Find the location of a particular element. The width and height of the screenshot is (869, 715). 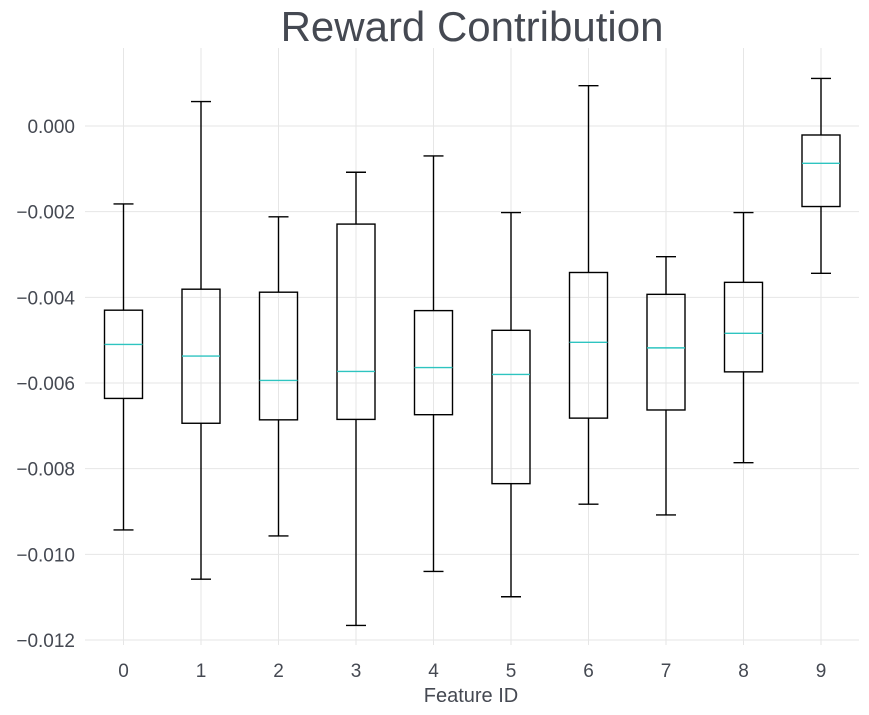

y-tick-label: 0.000 is located at coordinates (51, 127).